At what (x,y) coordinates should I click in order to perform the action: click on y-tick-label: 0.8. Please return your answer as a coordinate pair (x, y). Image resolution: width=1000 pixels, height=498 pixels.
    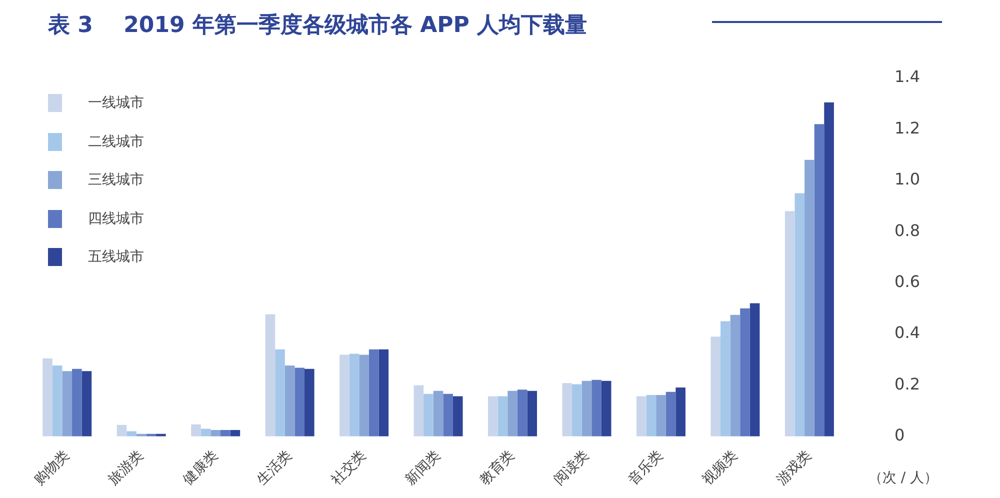
    Looking at the image, I should click on (907, 230).